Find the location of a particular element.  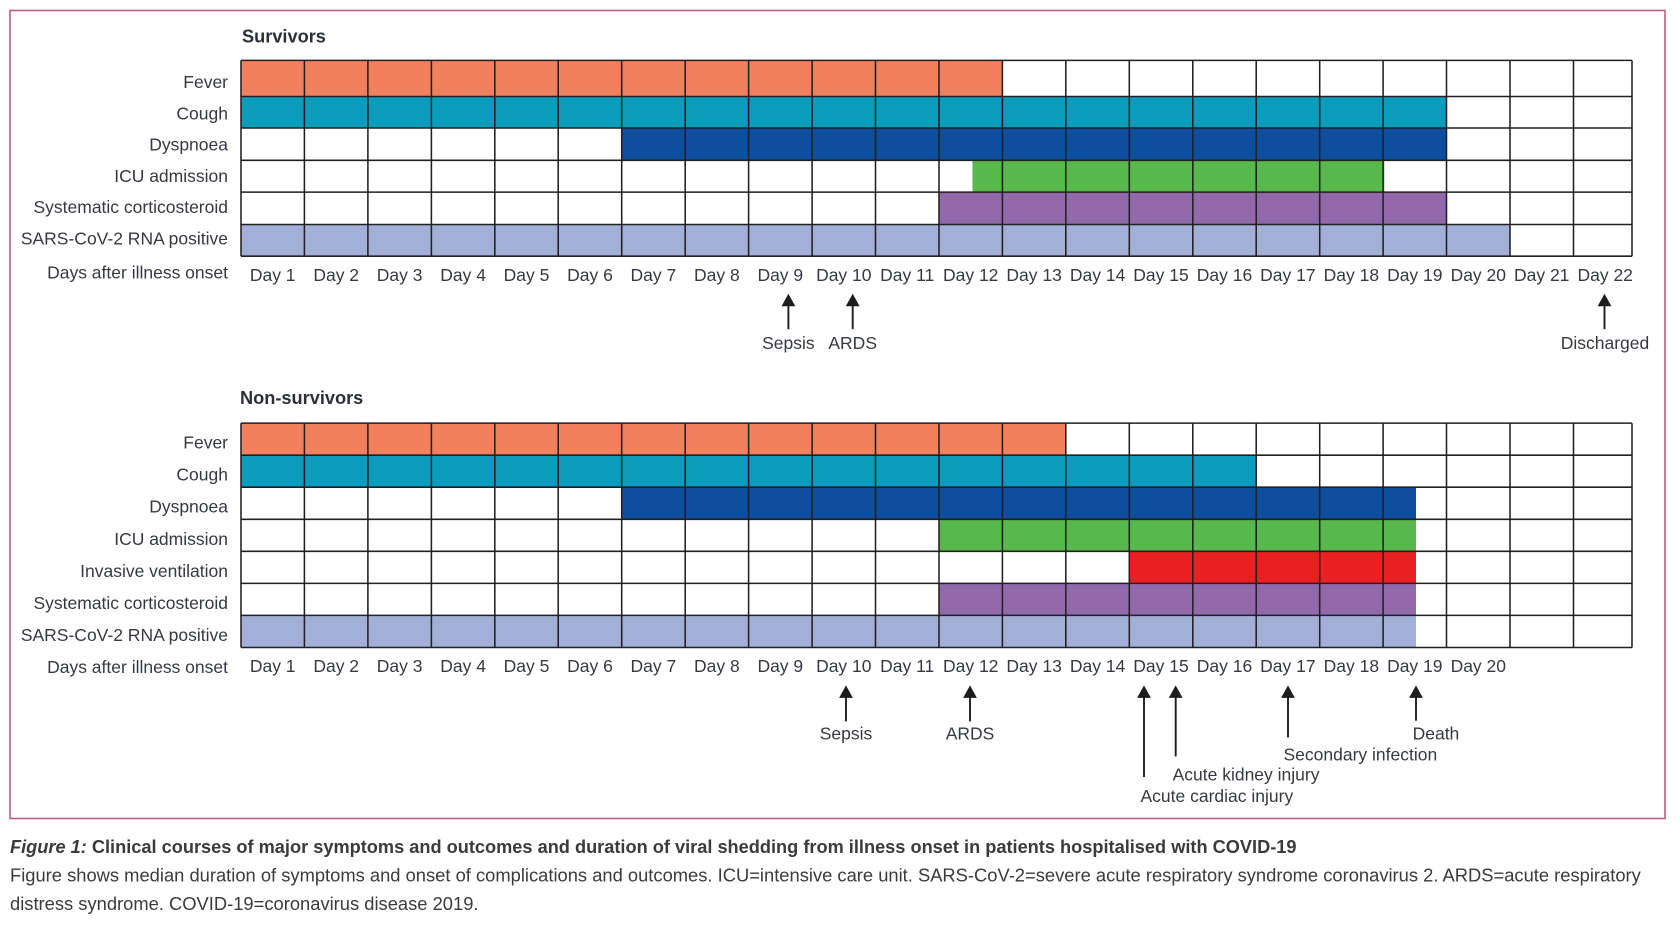

svg-text: Non-survivors is located at coordinates (301, 398).